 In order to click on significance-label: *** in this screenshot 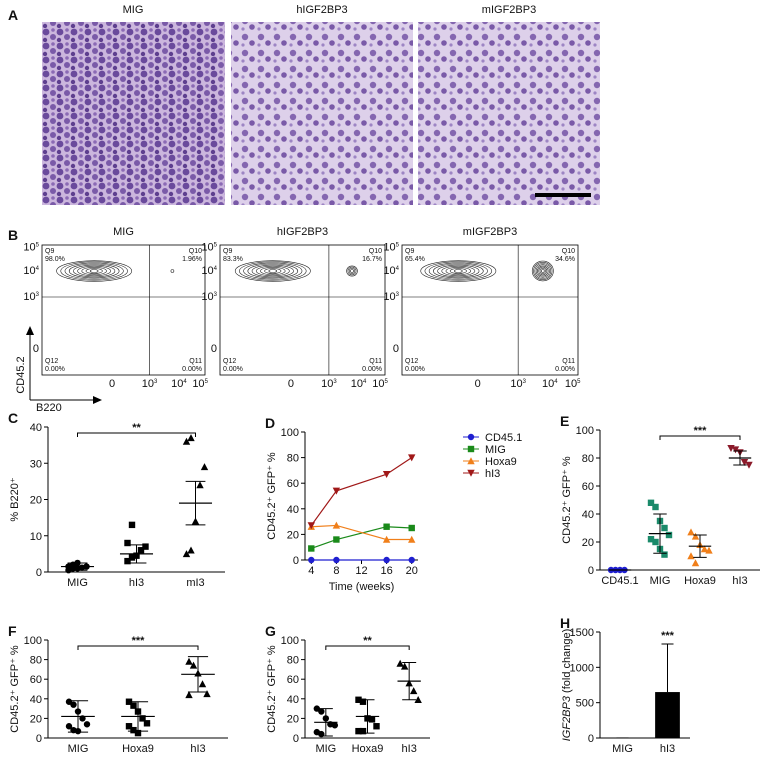, I will do `click(701, 431)`.